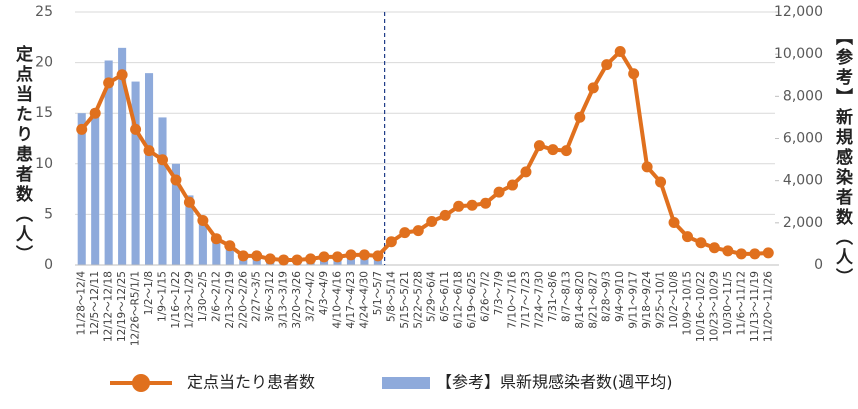 This screenshot has height=409, width=858. I want to click on x-tick-label: 1/16～1/22, so click(176, 300).